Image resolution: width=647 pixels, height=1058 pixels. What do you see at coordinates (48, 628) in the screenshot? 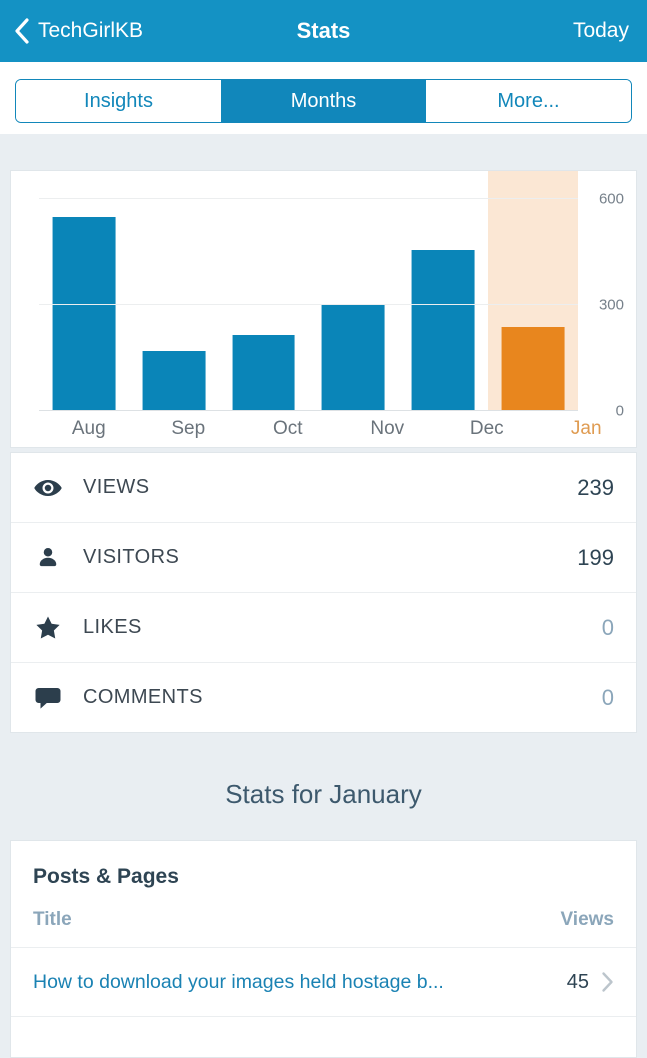
I see `star-icon` at bounding box center [48, 628].